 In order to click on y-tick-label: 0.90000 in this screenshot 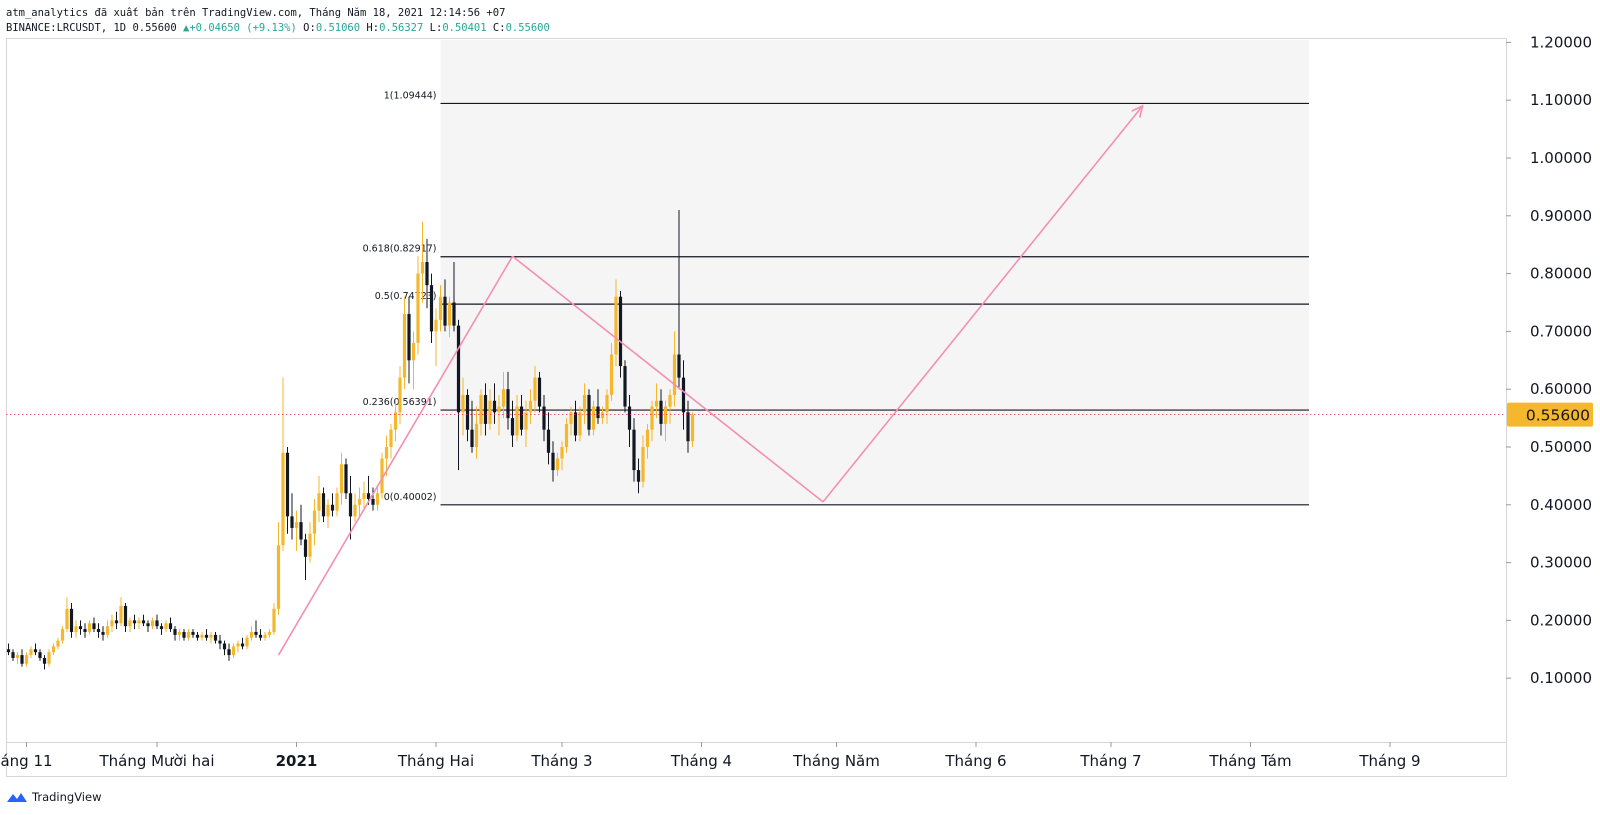, I will do `click(1561, 216)`.